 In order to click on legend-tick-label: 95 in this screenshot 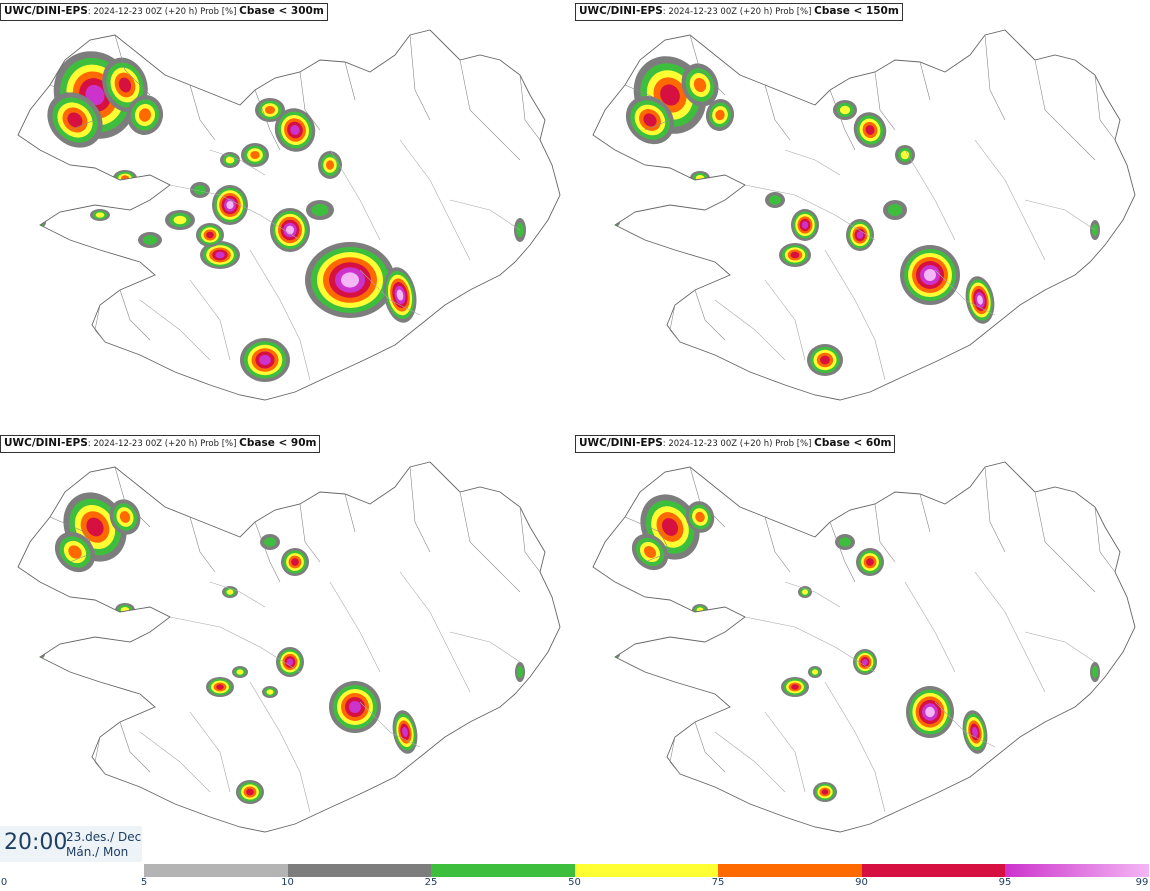, I will do `click(1005, 882)`.